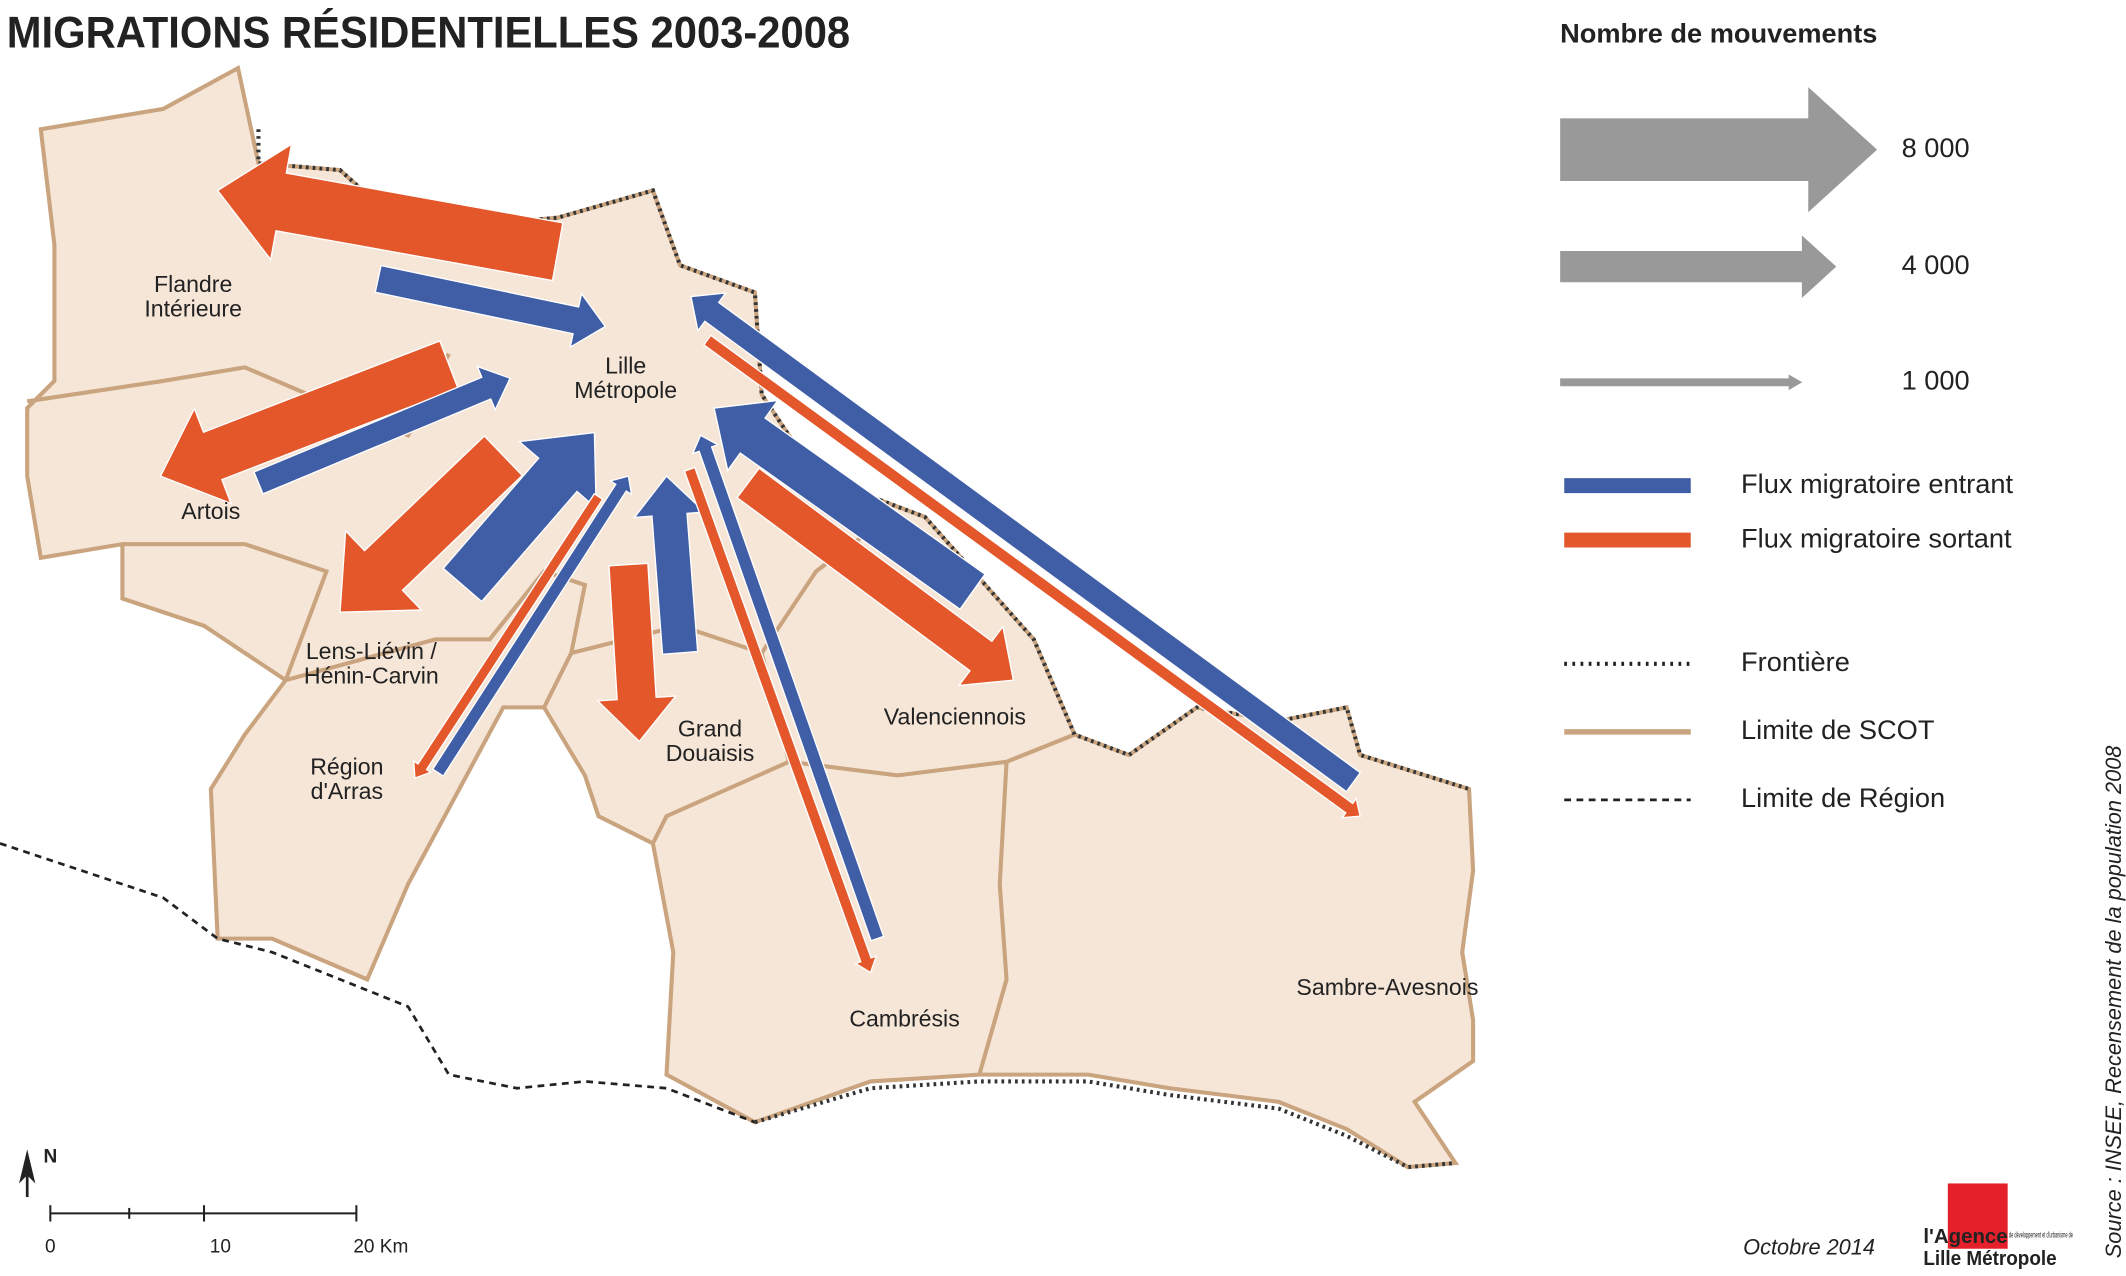 Image resolution: width=2126 pixels, height=1276 pixels. What do you see at coordinates (710, 729) in the screenshot?
I see `region-label: Grand` at bounding box center [710, 729].